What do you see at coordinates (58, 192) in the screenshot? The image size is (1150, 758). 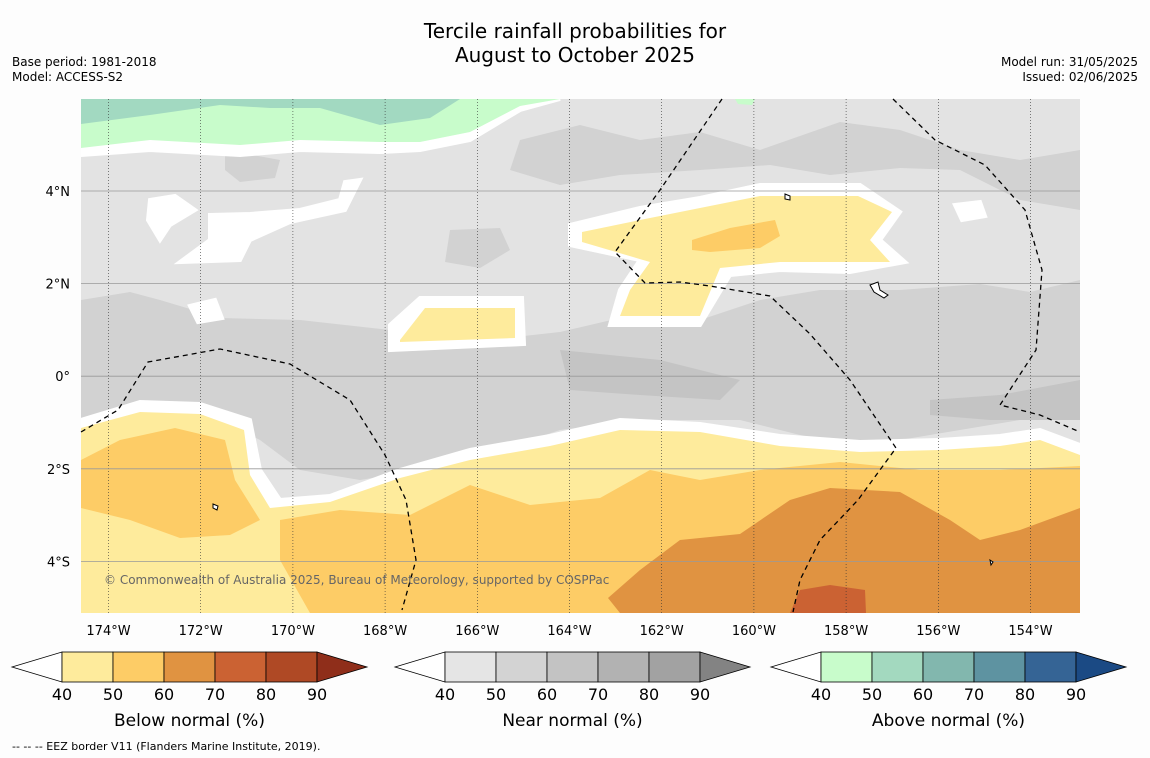 I see `latitude-label: 4°N` at bounding box center [58, 192].